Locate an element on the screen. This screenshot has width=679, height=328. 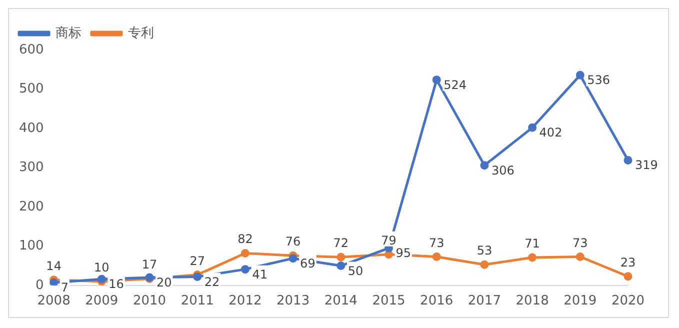
x-tick-label: 2014 is located at coordinates (341, 301).